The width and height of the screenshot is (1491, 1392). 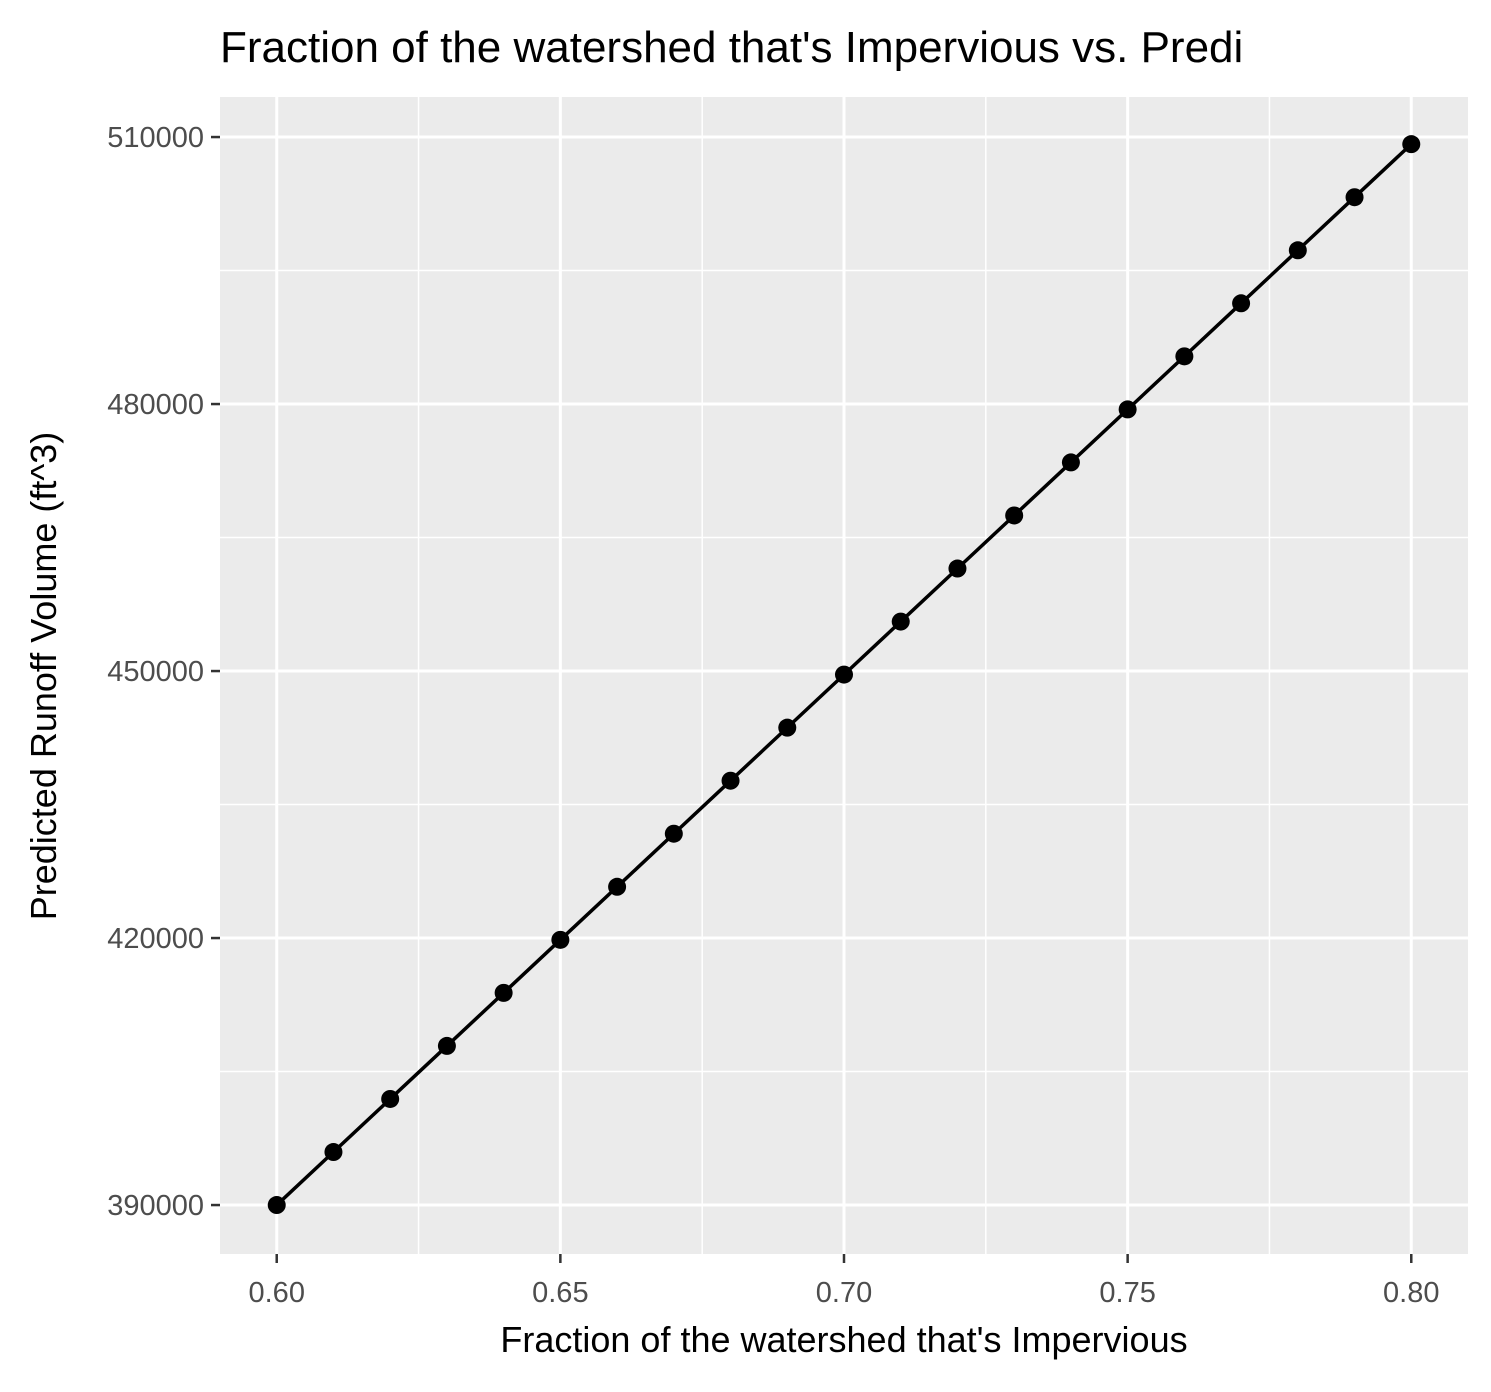 What do you see at coordinates (155, 672) in the screenshot?
I see `y-tick-label: 450000` at bounding box center [155, 672].